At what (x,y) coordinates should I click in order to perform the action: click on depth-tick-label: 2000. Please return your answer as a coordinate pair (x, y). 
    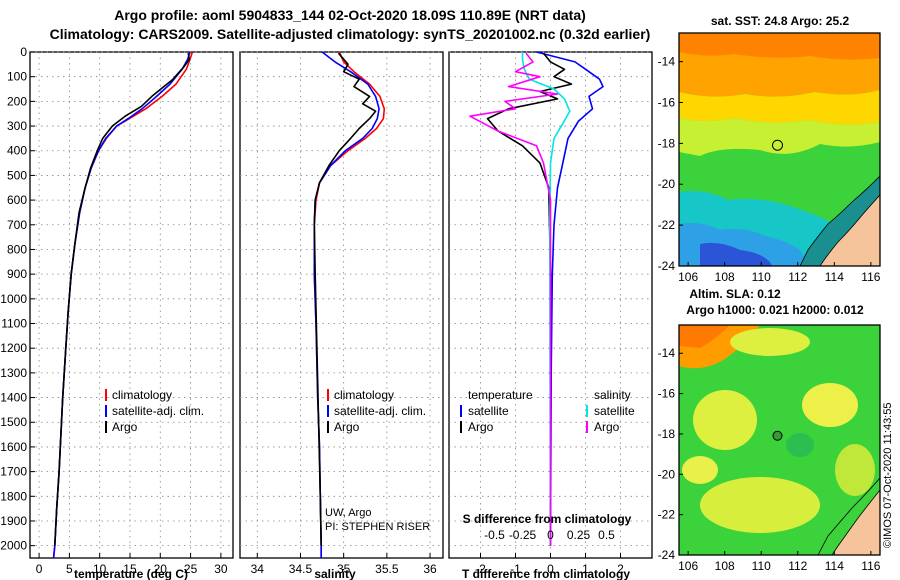
    Looking at the image, I should click on (13, 546).